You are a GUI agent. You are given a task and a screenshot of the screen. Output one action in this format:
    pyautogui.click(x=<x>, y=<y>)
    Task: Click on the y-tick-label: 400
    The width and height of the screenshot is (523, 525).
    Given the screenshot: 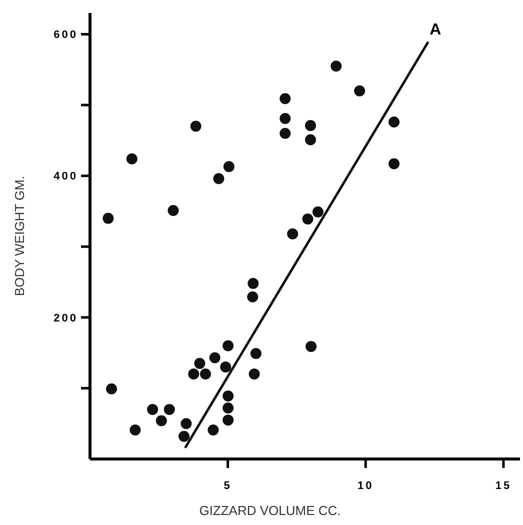 What is the action you would take?
    pyautogui.click(x=66, y=176)
    